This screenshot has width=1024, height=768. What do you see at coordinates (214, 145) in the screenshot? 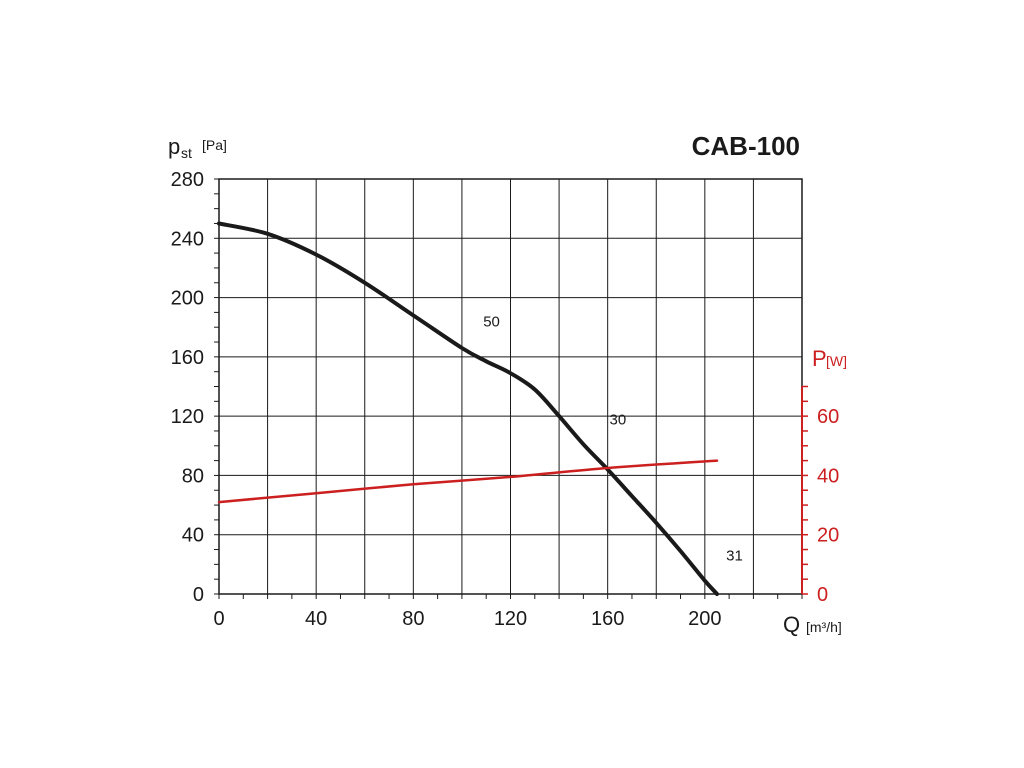
I see `y-axis-unit: [Pa]` at bounding box center [214, 145].